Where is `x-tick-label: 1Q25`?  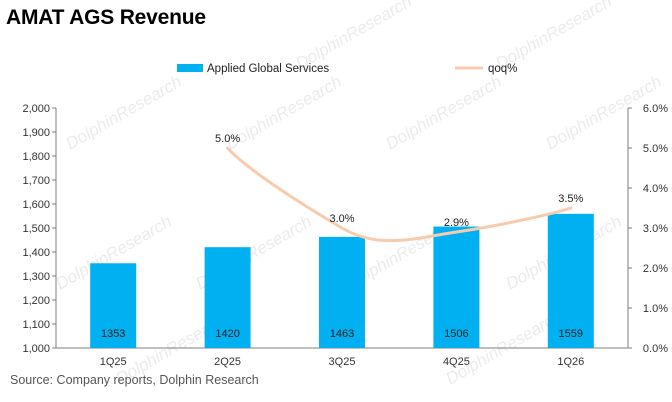
x-tick-label: 1Q25 is located at coordinates (113, 362).